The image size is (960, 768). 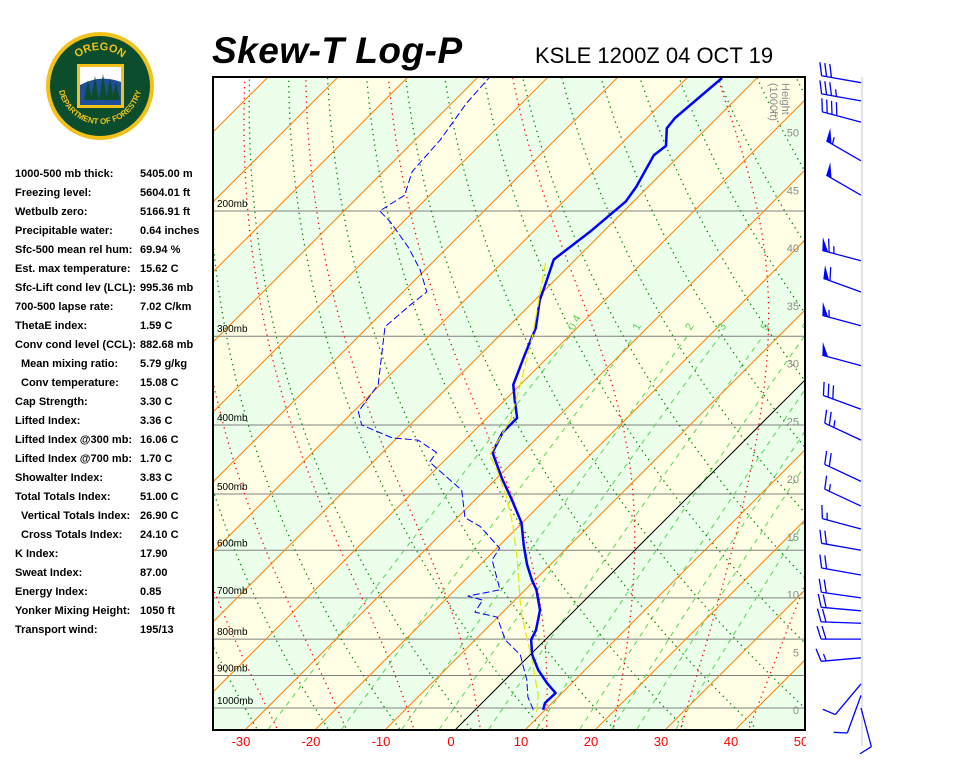 I want to click on stat-row: K Index: 17.90, so click(x=115, y=557).